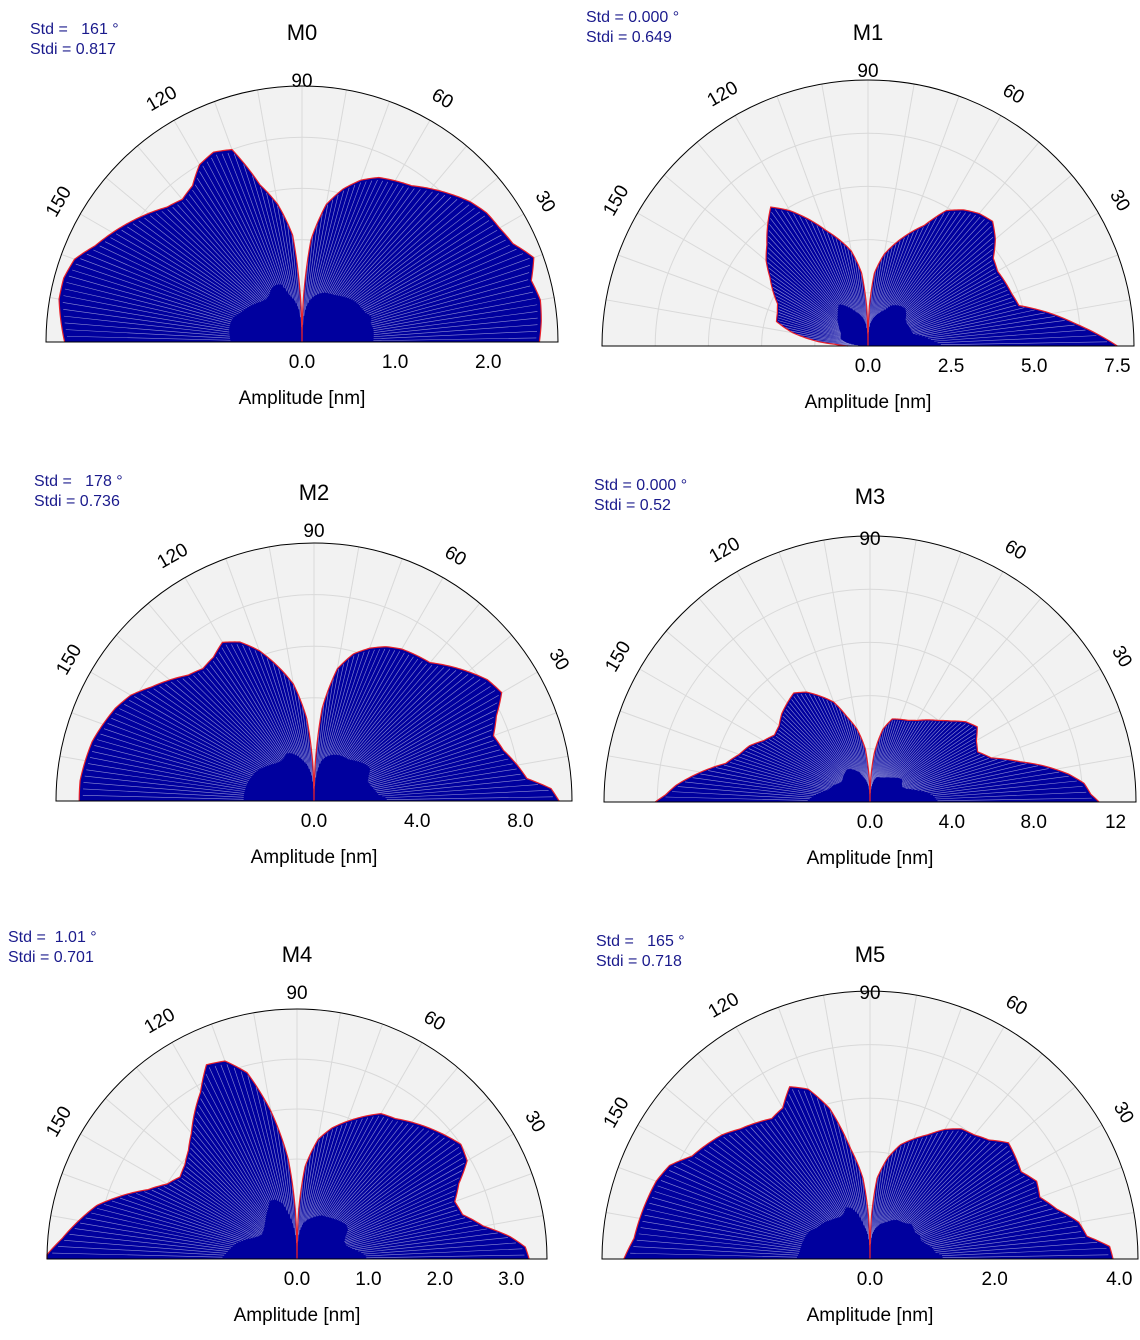 This screenshot has width=1140, height=1340. What do you see at coordinates (297, 954) in the screenshot?
I see `chart-title: M4` at bounding box center [297, 954].